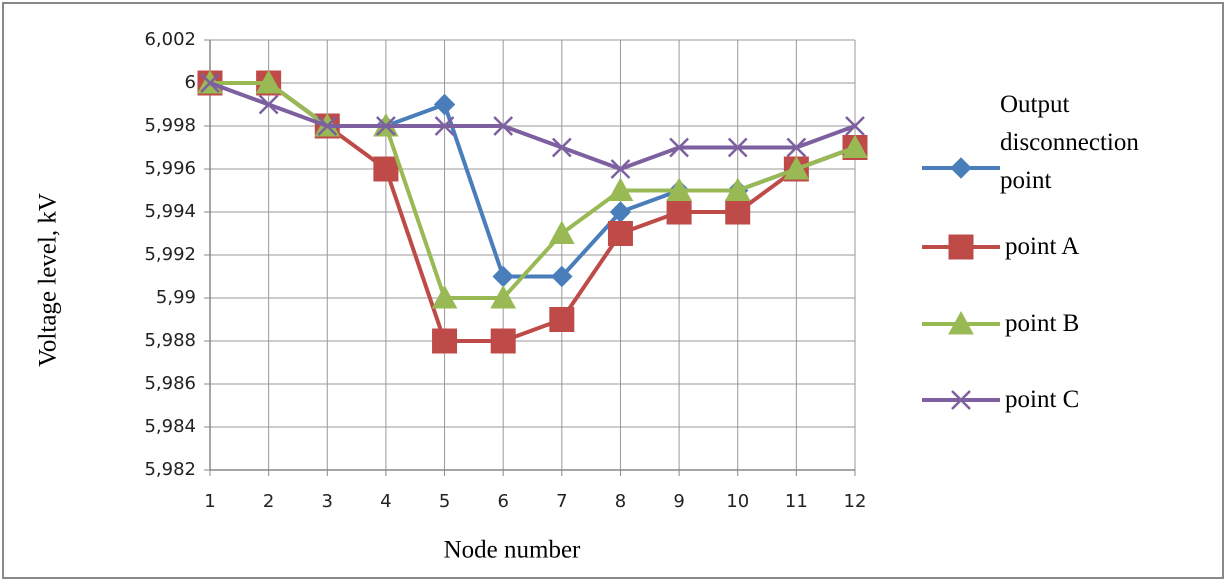 Image resolution: width=1226 pixels, height=581 pixels. I want to click on legend-label: point A, so click(1042, 246).